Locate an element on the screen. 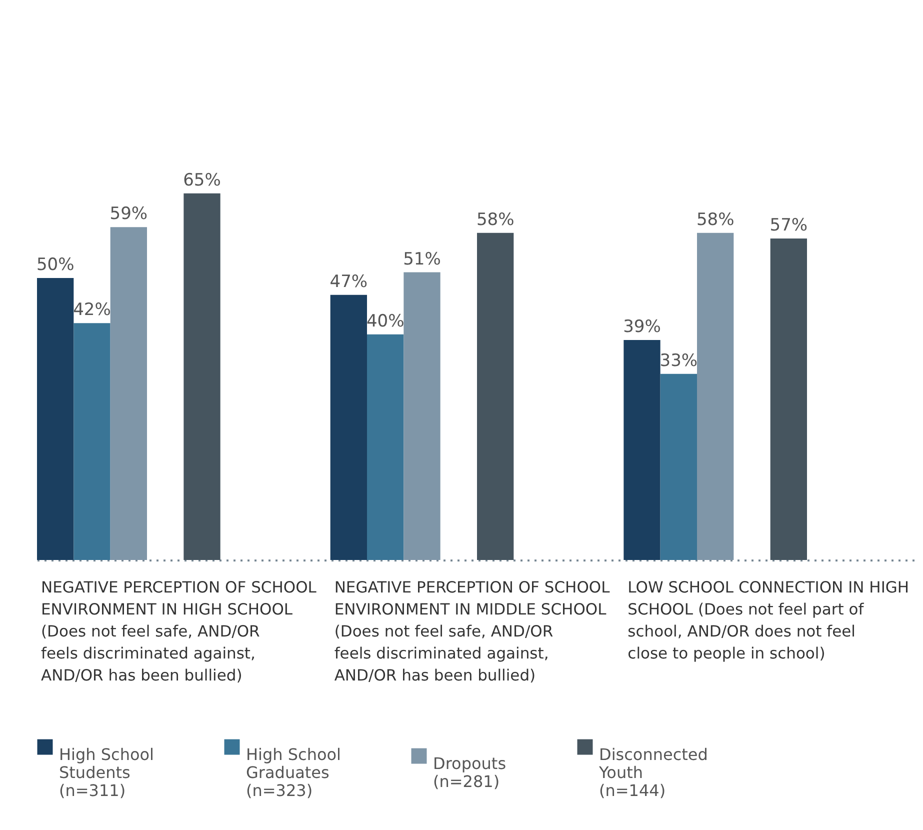  data-label: 50% is located at coordinates (55, 264).